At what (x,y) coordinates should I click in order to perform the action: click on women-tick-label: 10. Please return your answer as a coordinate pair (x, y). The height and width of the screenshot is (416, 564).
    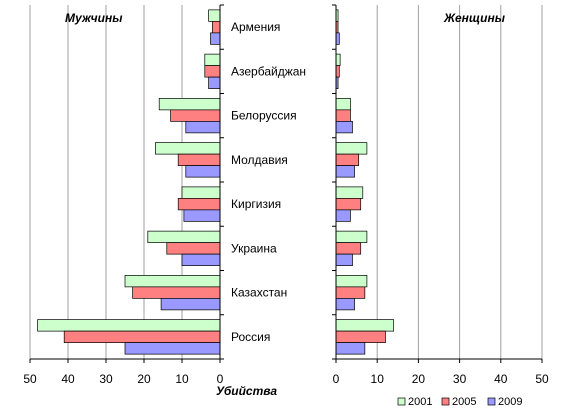
    Looking at the image, I should click on (378, 379).